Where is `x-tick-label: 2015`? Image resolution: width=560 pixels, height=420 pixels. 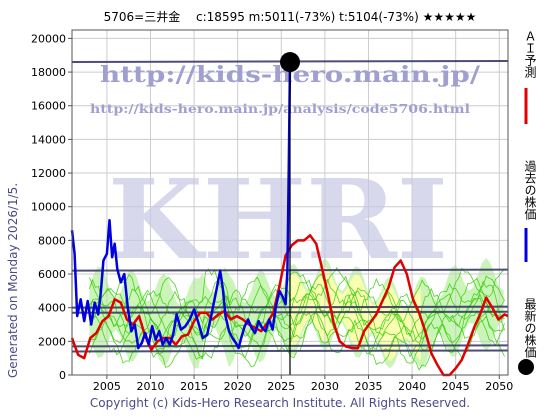 x-tick-label: 2015 is located at coordinates (194, 386).